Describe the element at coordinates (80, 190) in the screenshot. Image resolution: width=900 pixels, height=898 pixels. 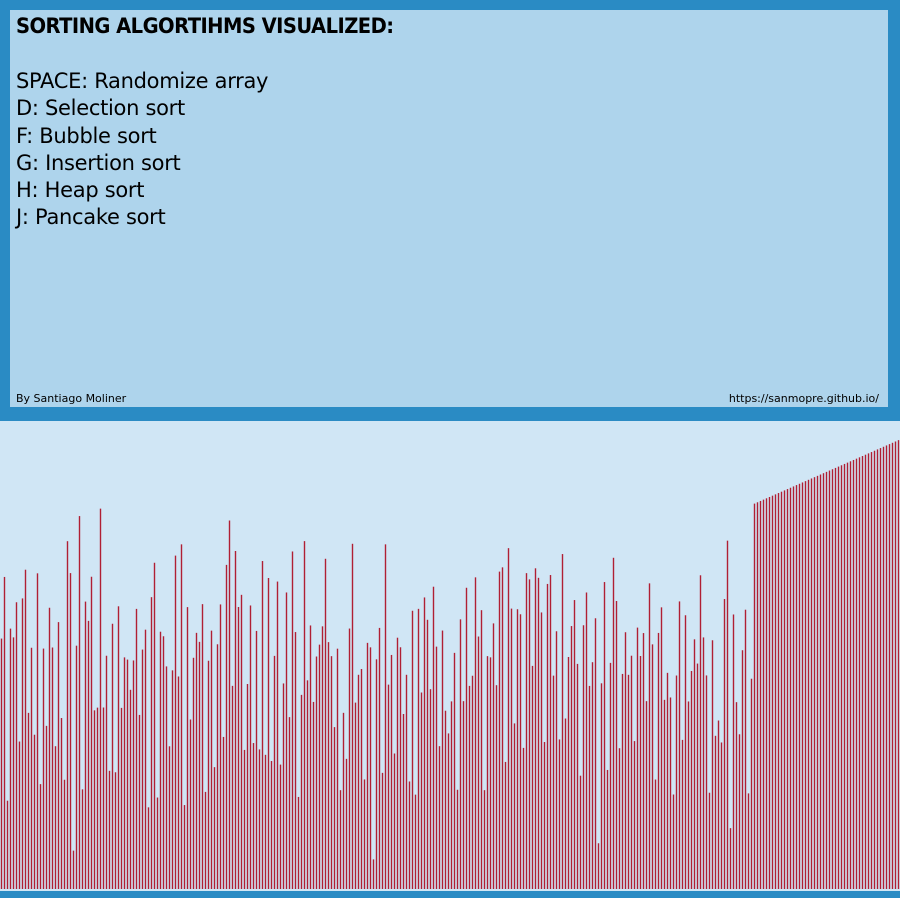
I see `control-heap-sort: H: Heap sort` at that location.